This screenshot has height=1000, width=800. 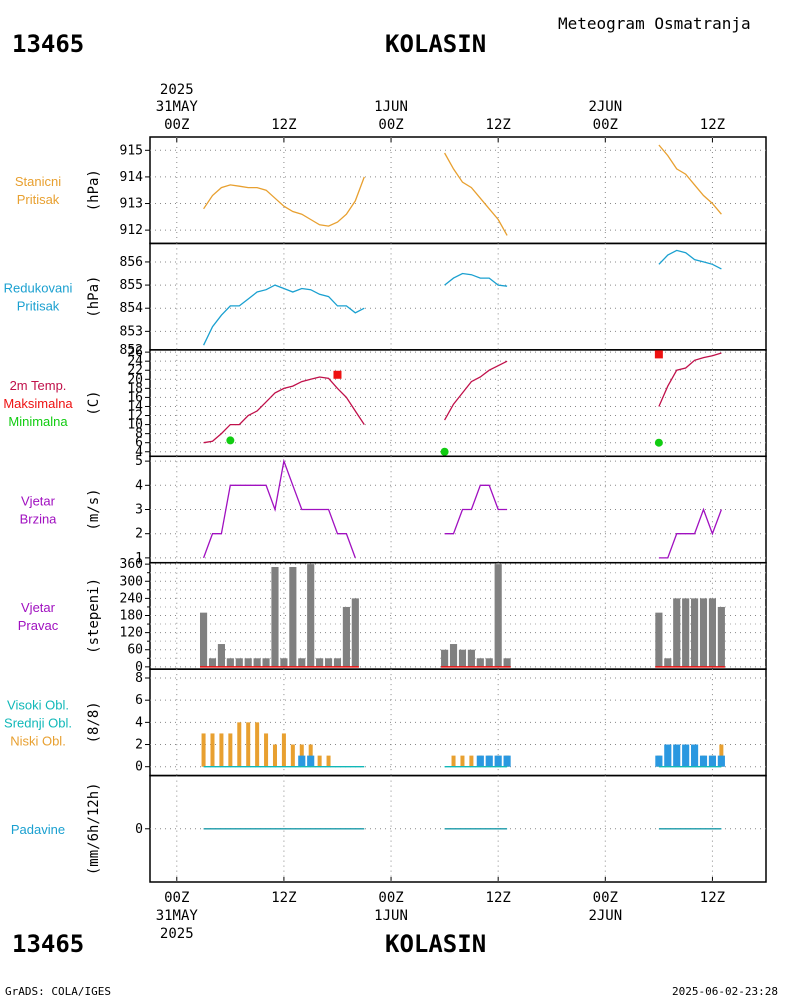 I want to click on panel-label: Pritisak, so click(x=38, y=199).